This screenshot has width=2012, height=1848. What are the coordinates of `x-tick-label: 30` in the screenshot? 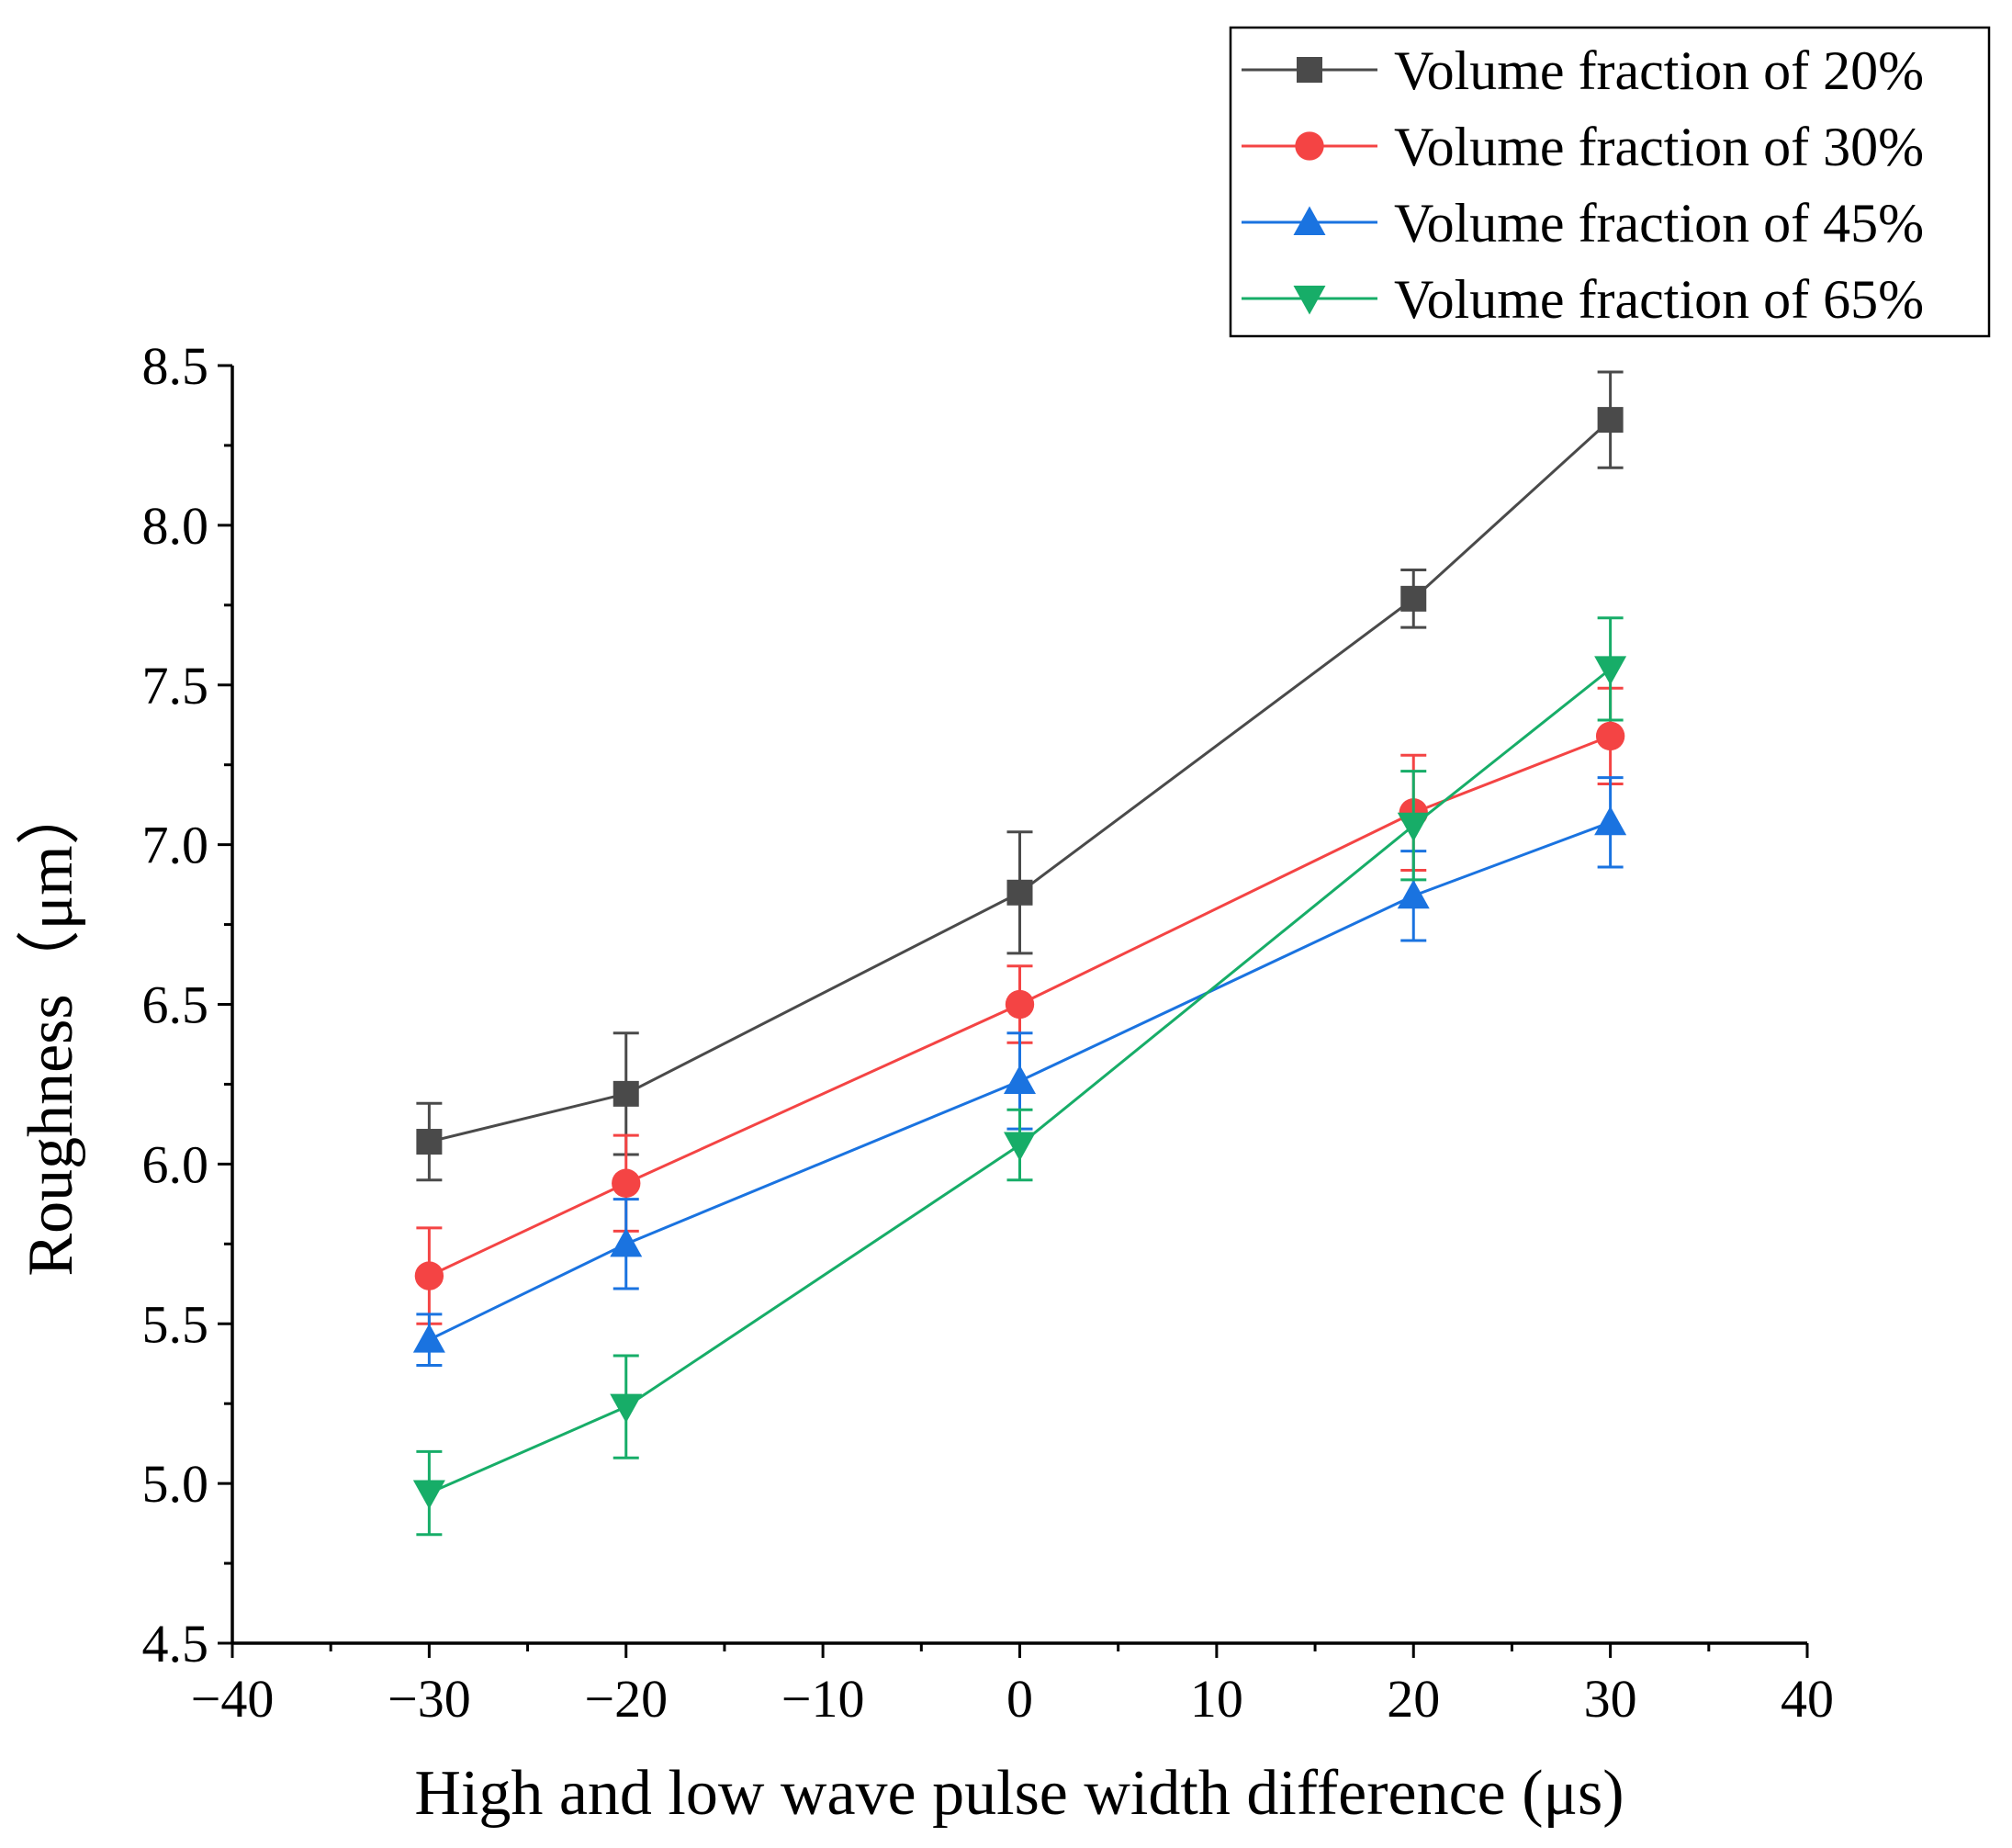 It's located at (1610, 1699).